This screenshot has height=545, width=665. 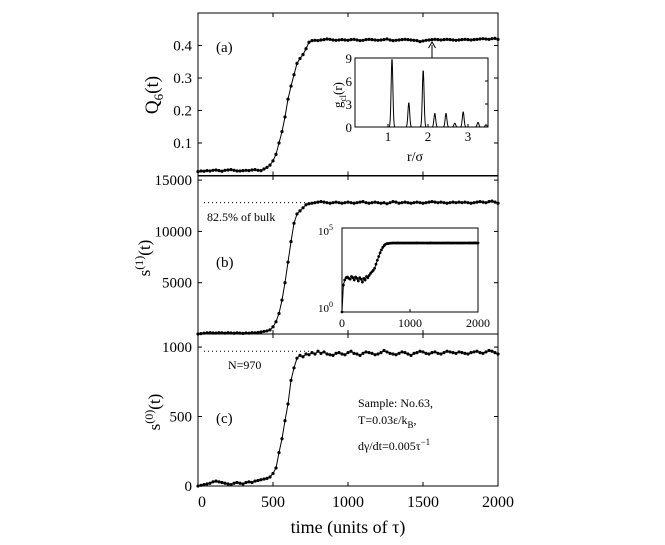 What do you see at coordinates (182, 79) in the screenshot?
I see `y-tick-label-a: 0.3` at bounding box center [182, 79].